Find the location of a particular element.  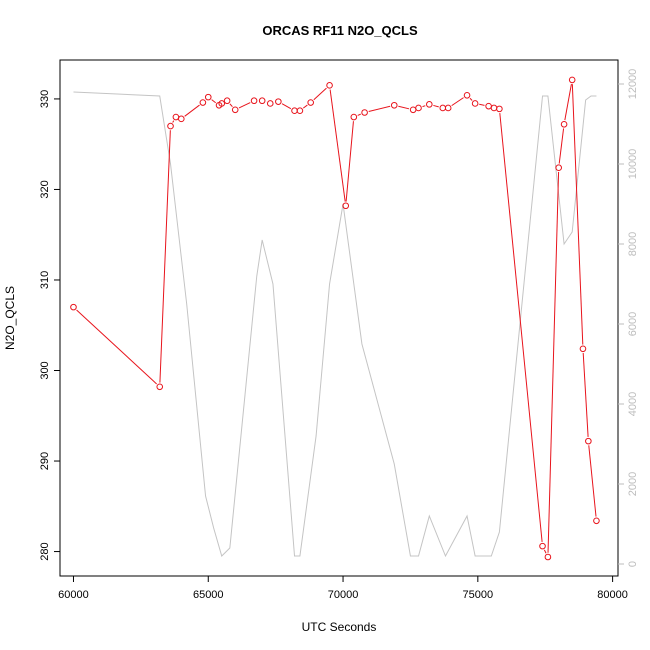

x-axis: 60000 65000 70000 75000 80000 is located at coordinates (343, 588).